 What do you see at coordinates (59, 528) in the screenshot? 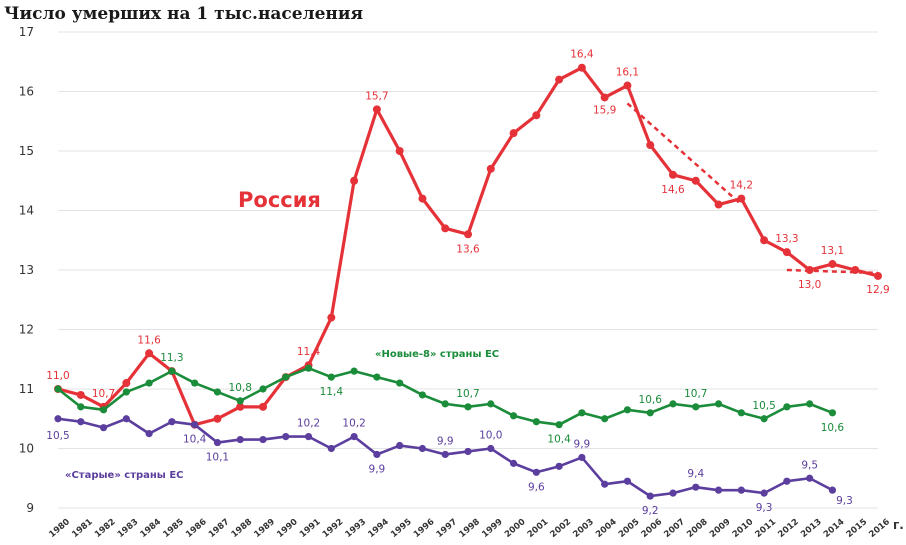
I see `x-tick-label: 1980` at bounding box center [59, 528].